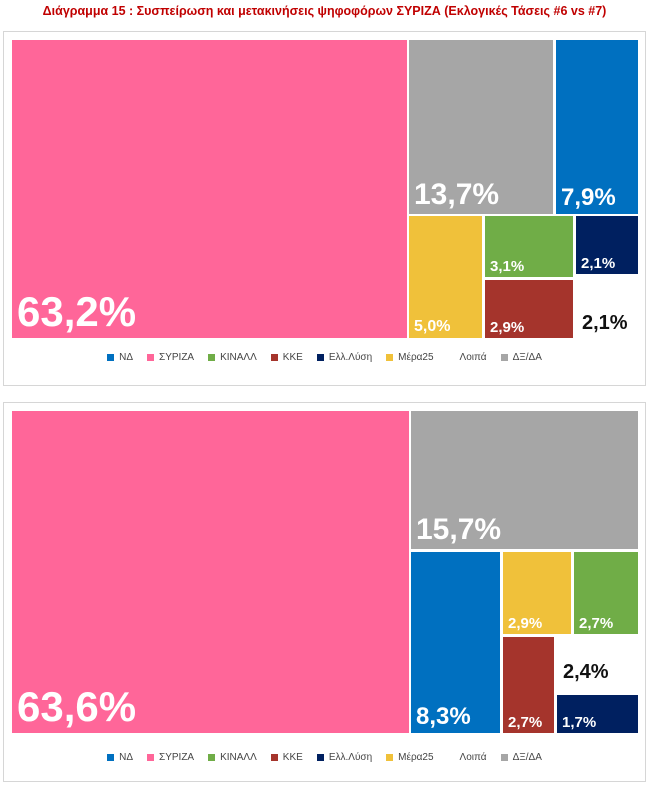 The height and width of the screenshot is (786, 649). I want to click on tile-κιναλλ: 2,7%, so click(606, 593).